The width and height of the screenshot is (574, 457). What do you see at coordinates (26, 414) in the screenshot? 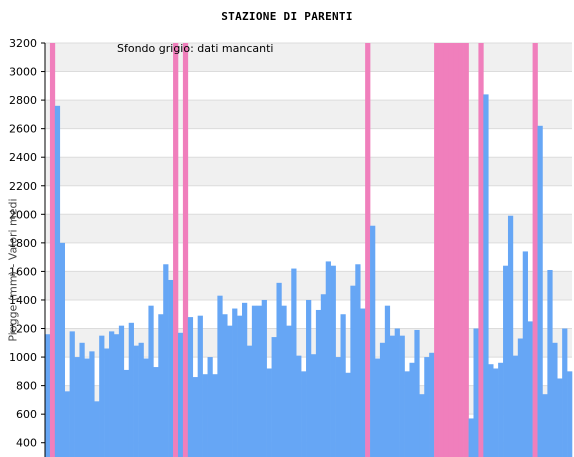
I see `y-tick-label: 600` at bounding box center [26, 414].